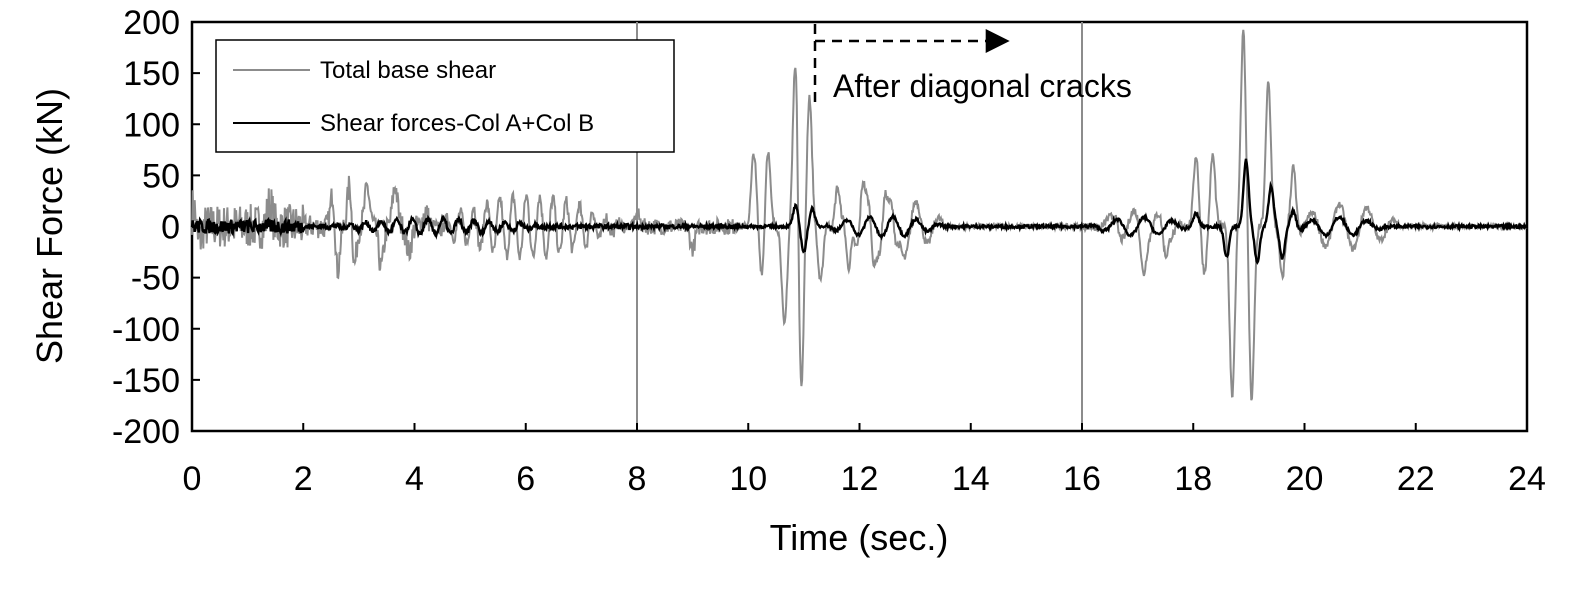 The height and width of the screenshot is (589, 1585). I want to click on y-tick-label: 200, so click(151, 23).